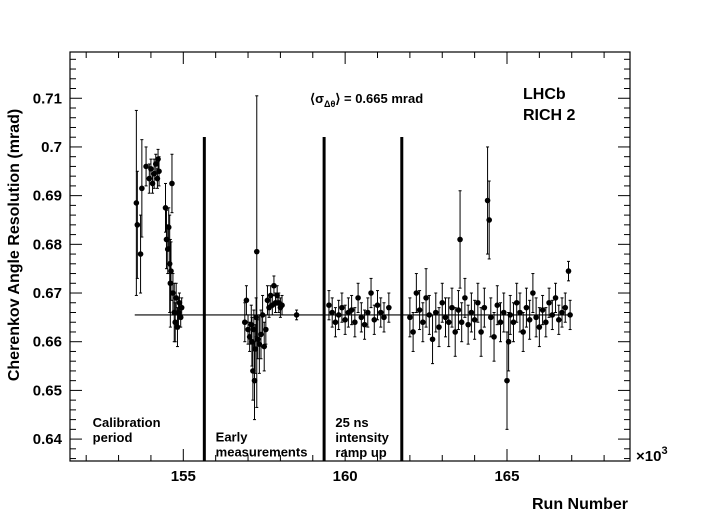 Image resolution: width=706 pixels, height=517 pixels. Describe the element at coordinates (329, 104) in the screenshot. I see `mean-label-sub: Δθ` at that location.